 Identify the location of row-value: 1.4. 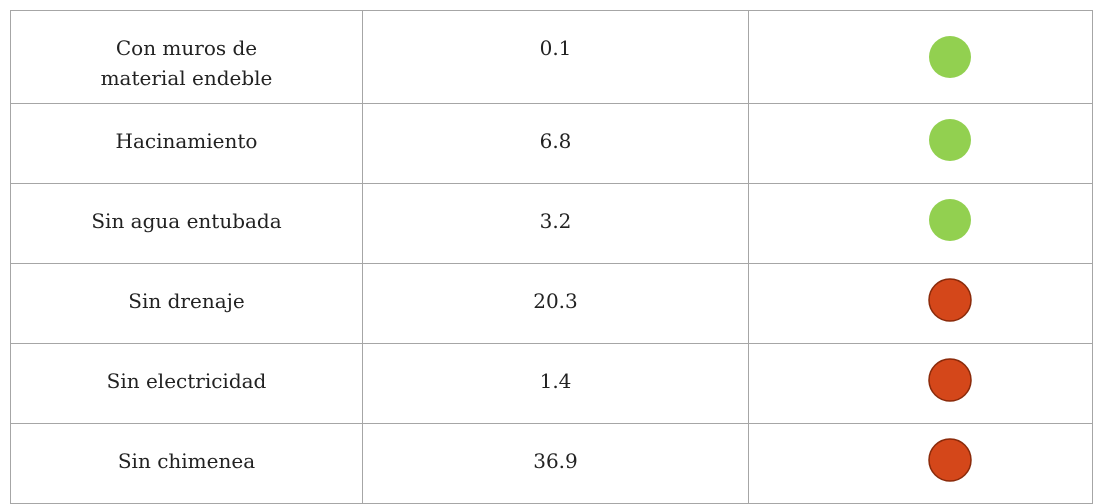
(555, 383).